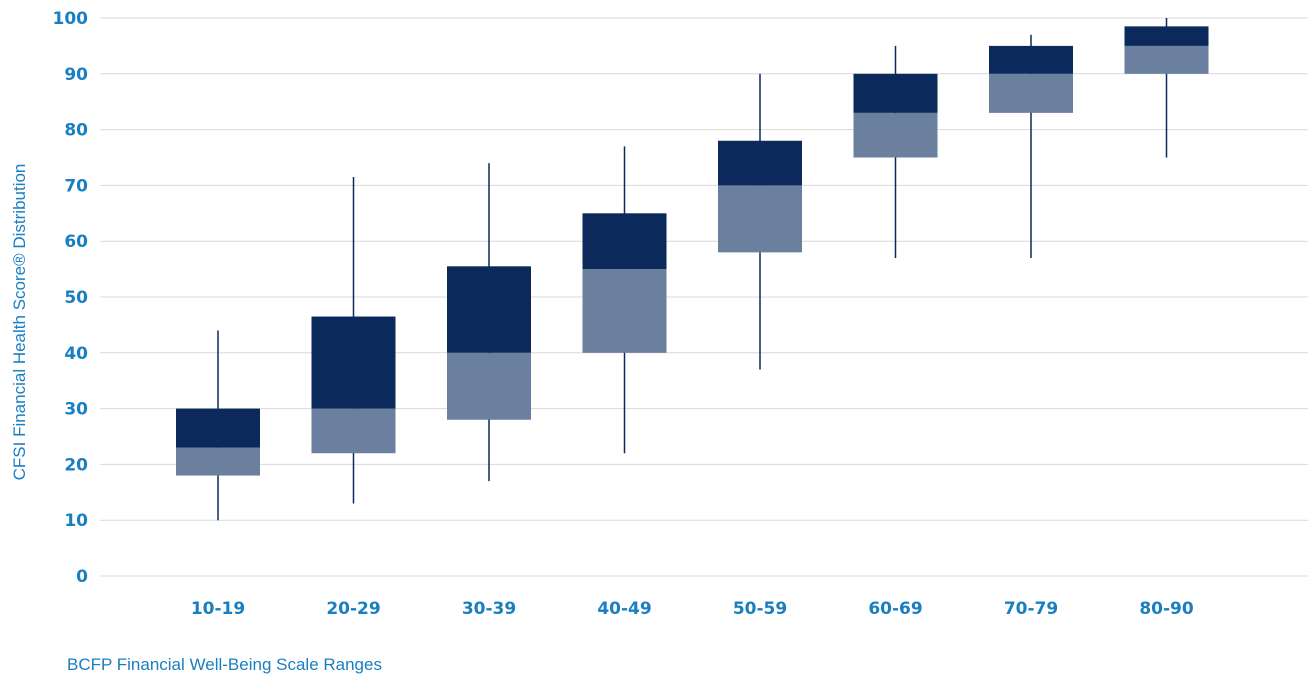 The height and width of the screenshot is (681, 1311). I want to click on y-tick-label: 90, so click(76, 75).